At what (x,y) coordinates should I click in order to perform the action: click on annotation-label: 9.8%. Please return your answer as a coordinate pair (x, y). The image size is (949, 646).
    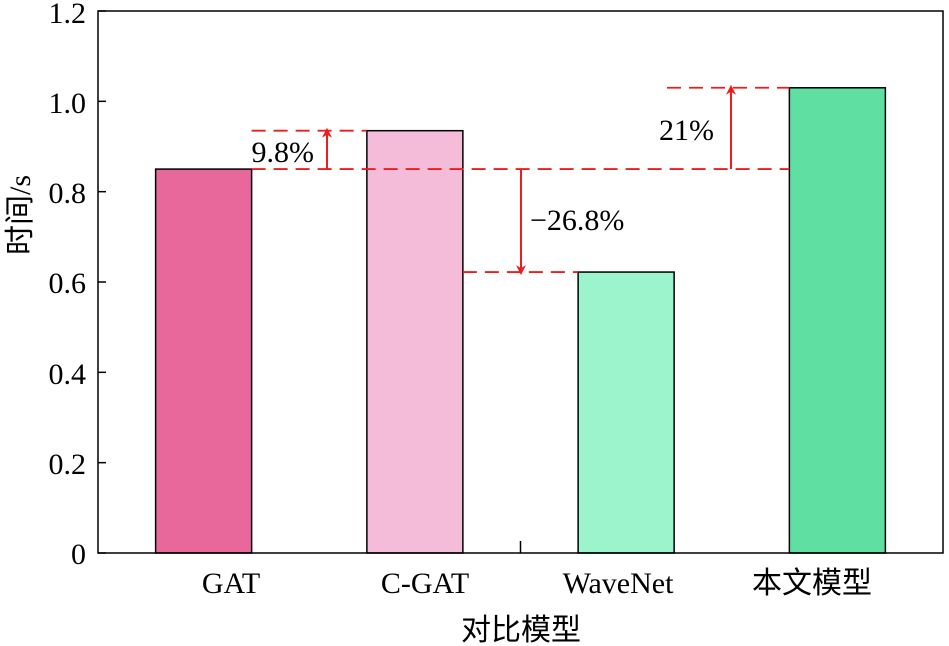
    Looking at the image, I should click on (283, 152).